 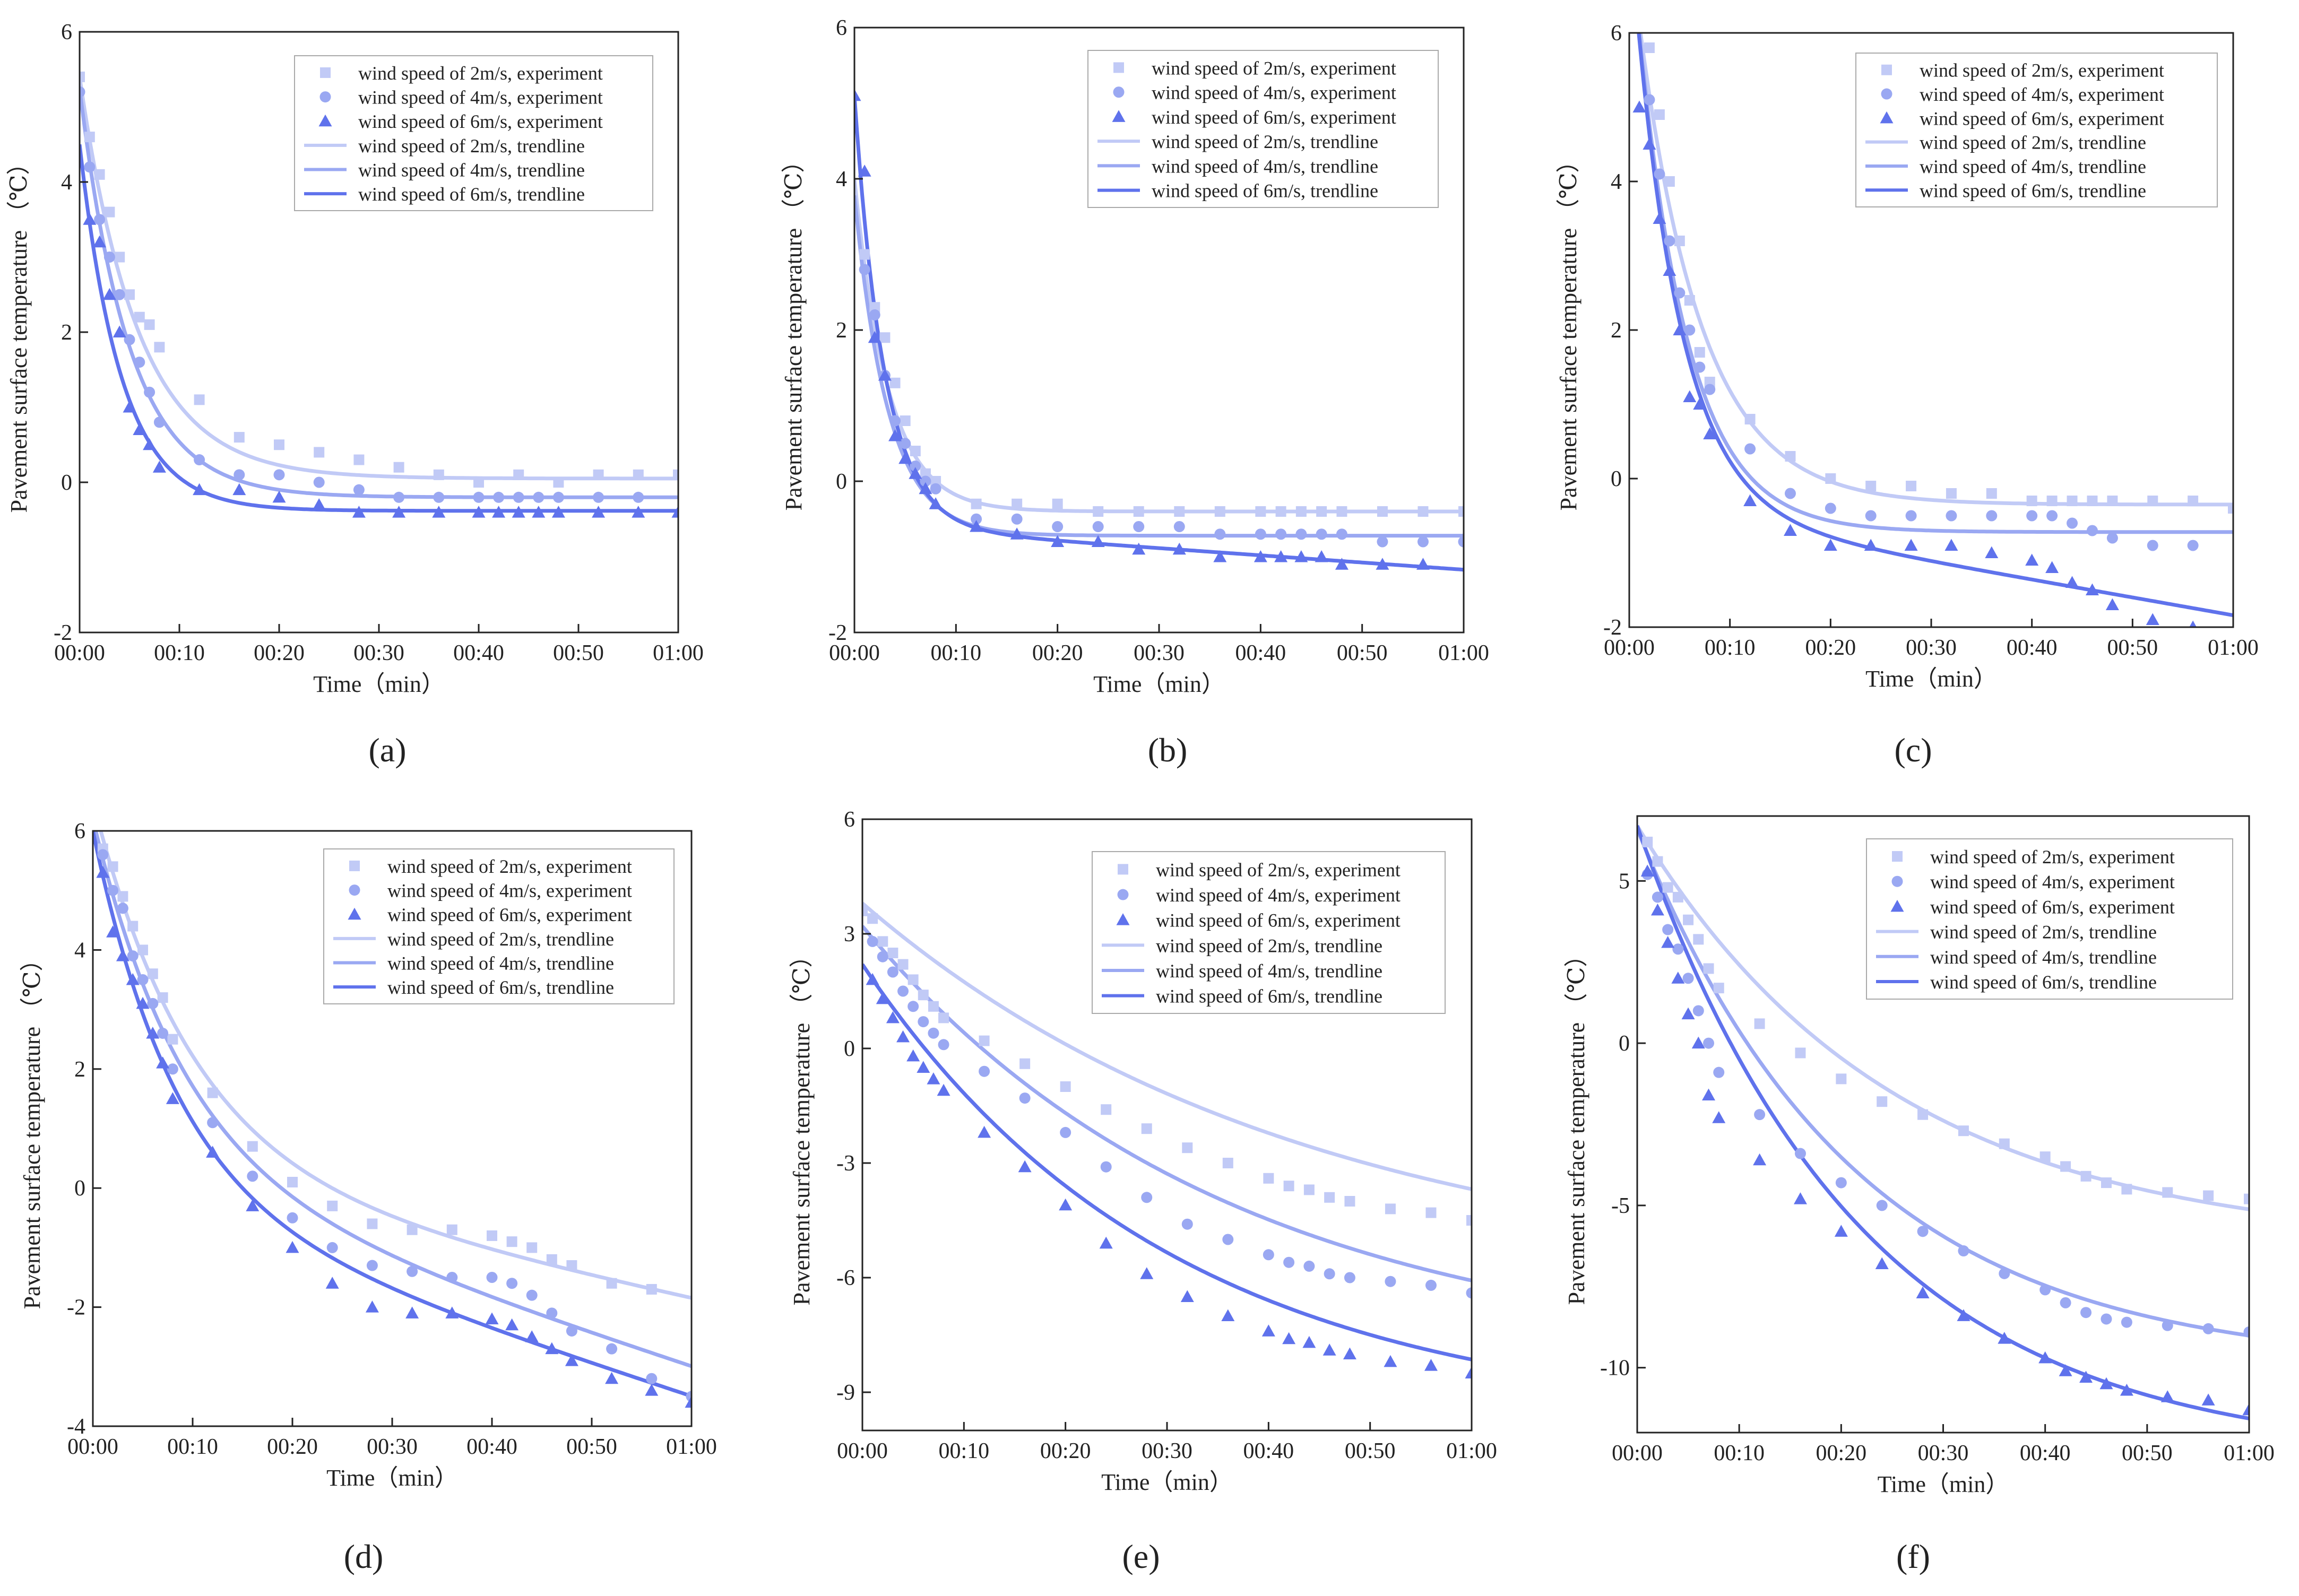 What do you see at coordinates (460, 121) in the screenshot?
I see `legend-entry: wind speed of 6m/s, experiment` at bounding box center [460, 121].